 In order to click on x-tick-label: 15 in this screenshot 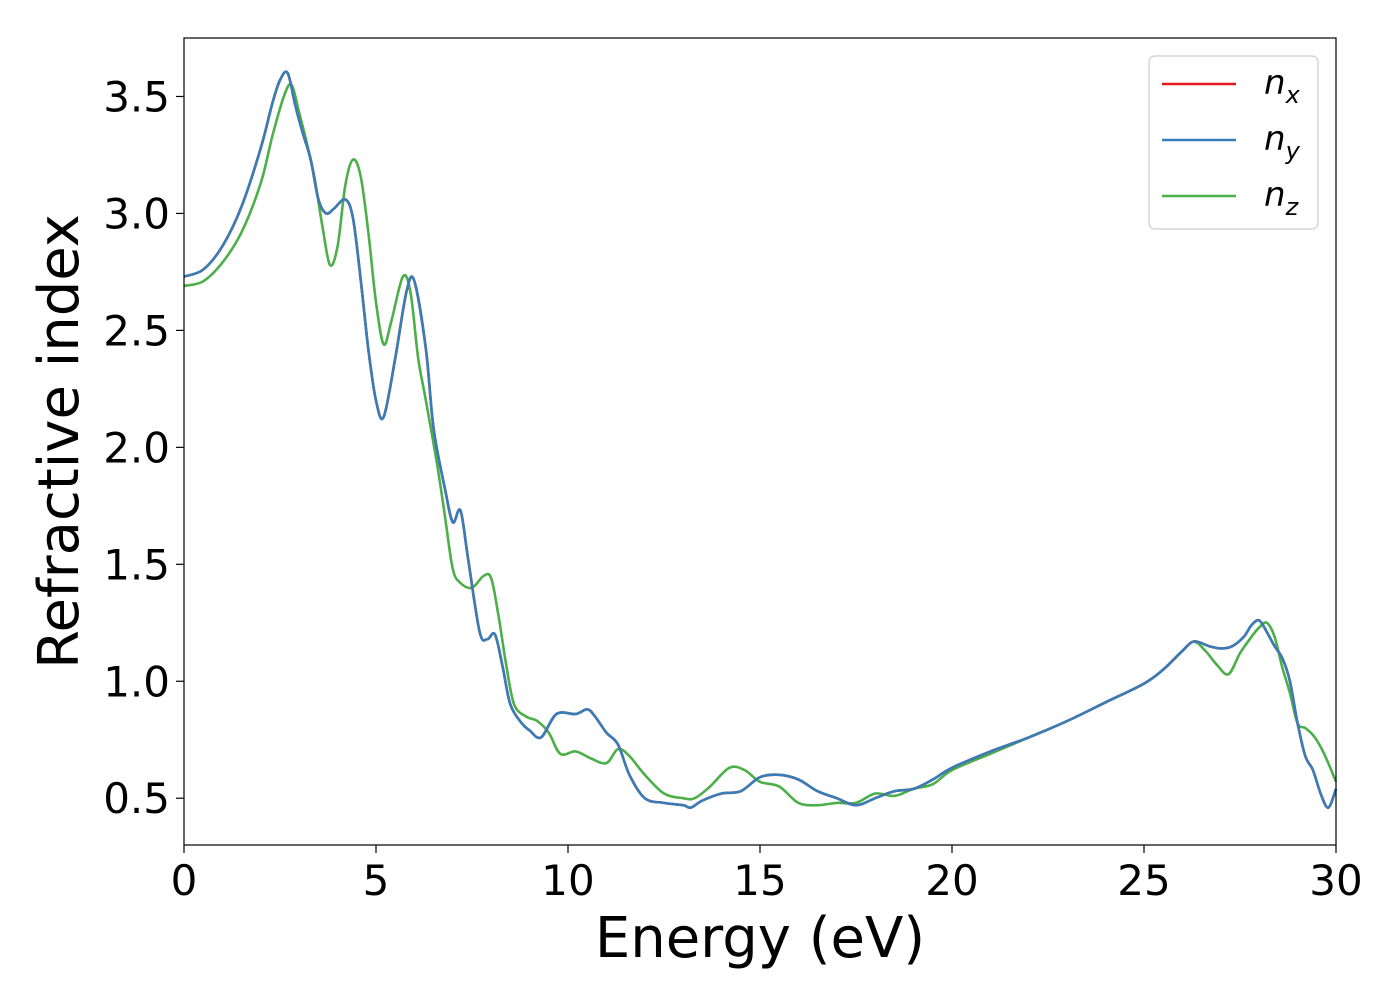, I will do `click(759, 880)`.